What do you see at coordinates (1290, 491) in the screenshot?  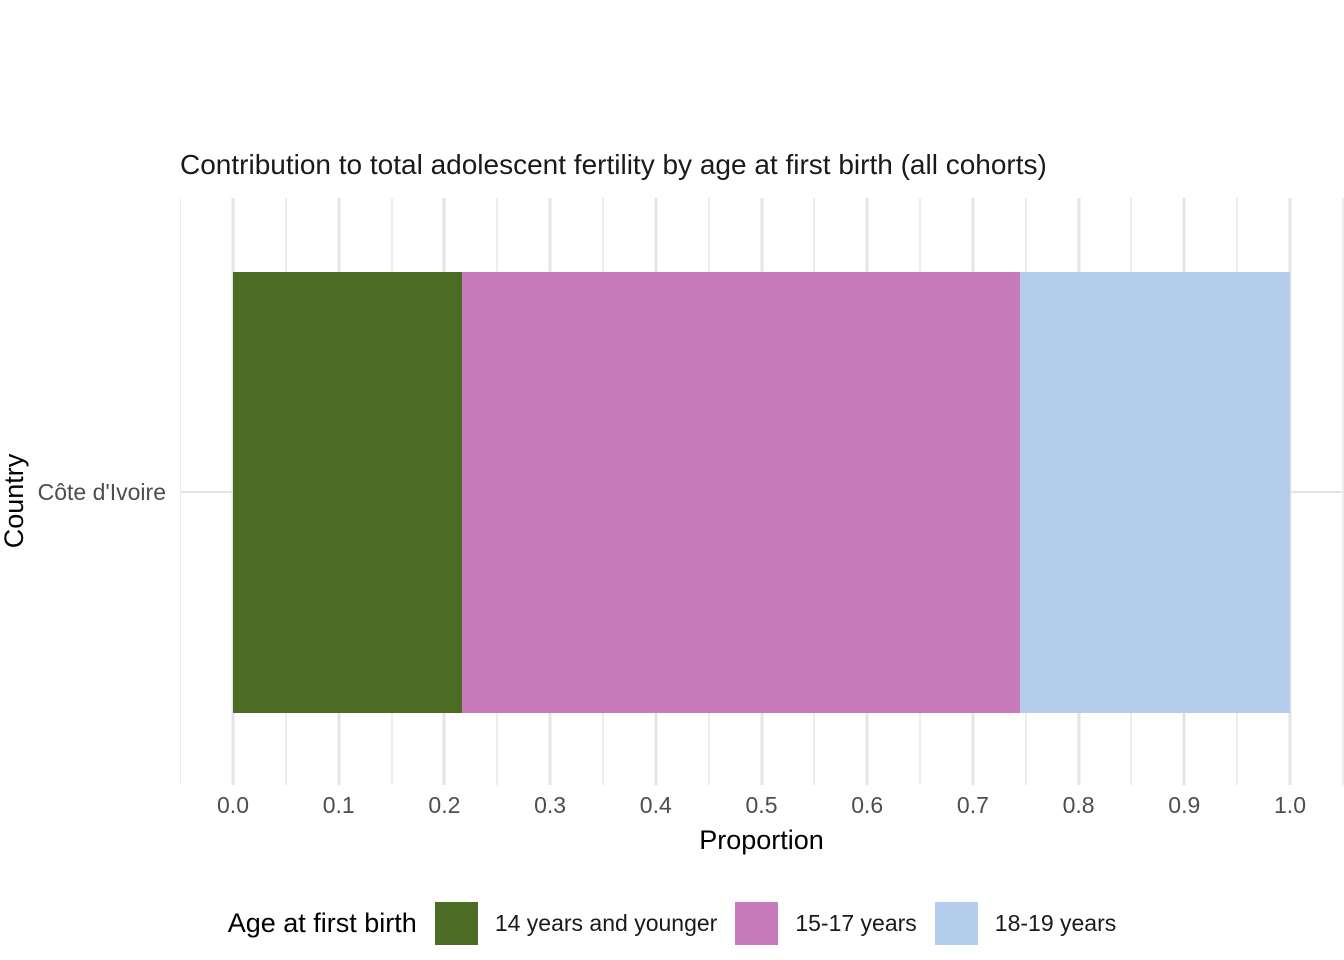 I see `major-gridline` at bounding box center [1290, 491].